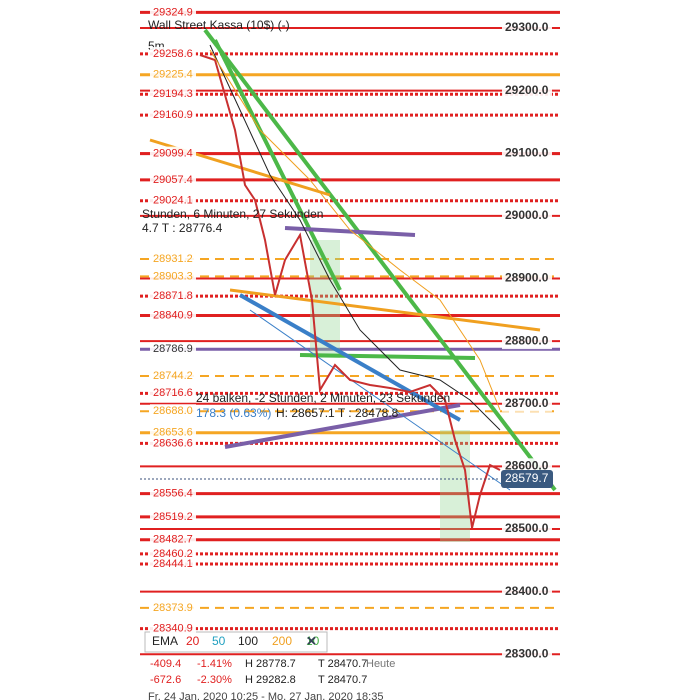  I want to click on ema-title: EMA, so click(165, 641).